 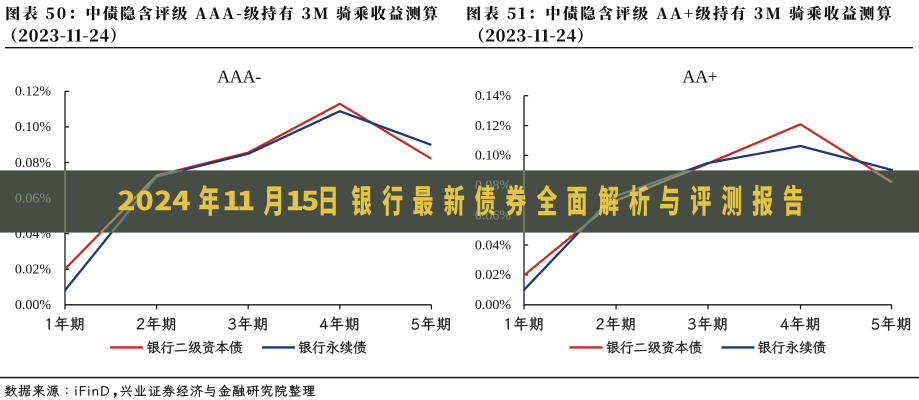 What do you see at coordinates (33, 163) in the screenshot?
I see `svg-text: 0.08%` at bounding box center [33, 163].